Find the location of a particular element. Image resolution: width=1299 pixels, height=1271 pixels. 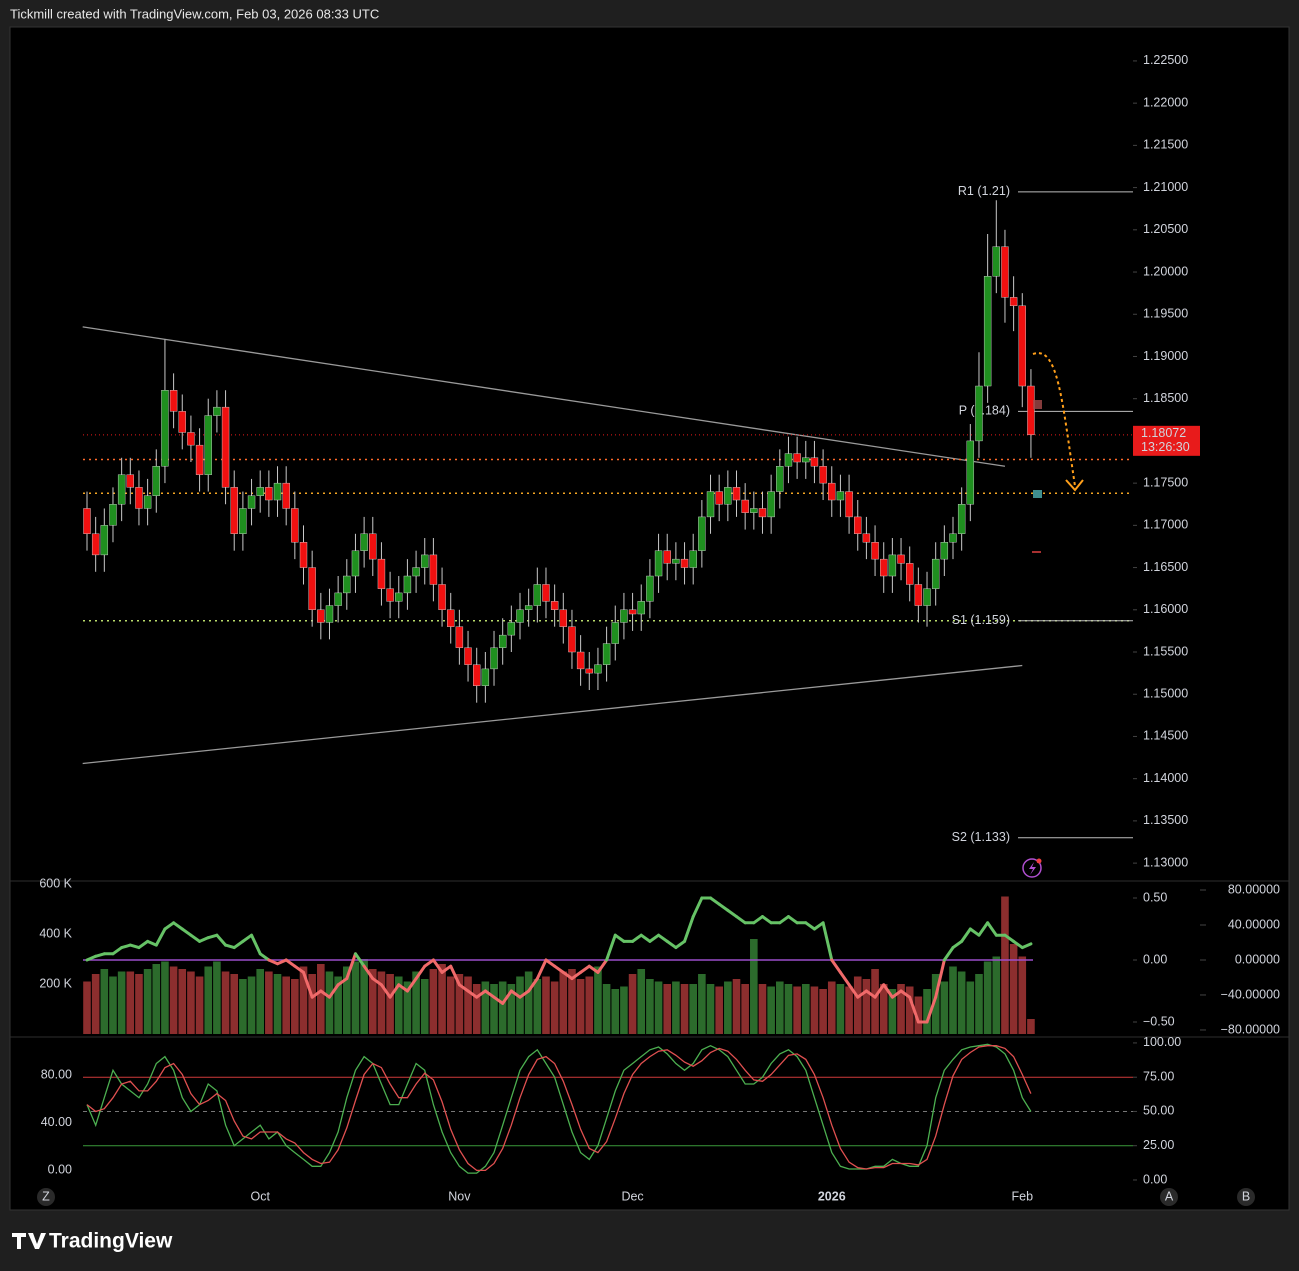

button-label: B is located at coordinates (1246, 1196).